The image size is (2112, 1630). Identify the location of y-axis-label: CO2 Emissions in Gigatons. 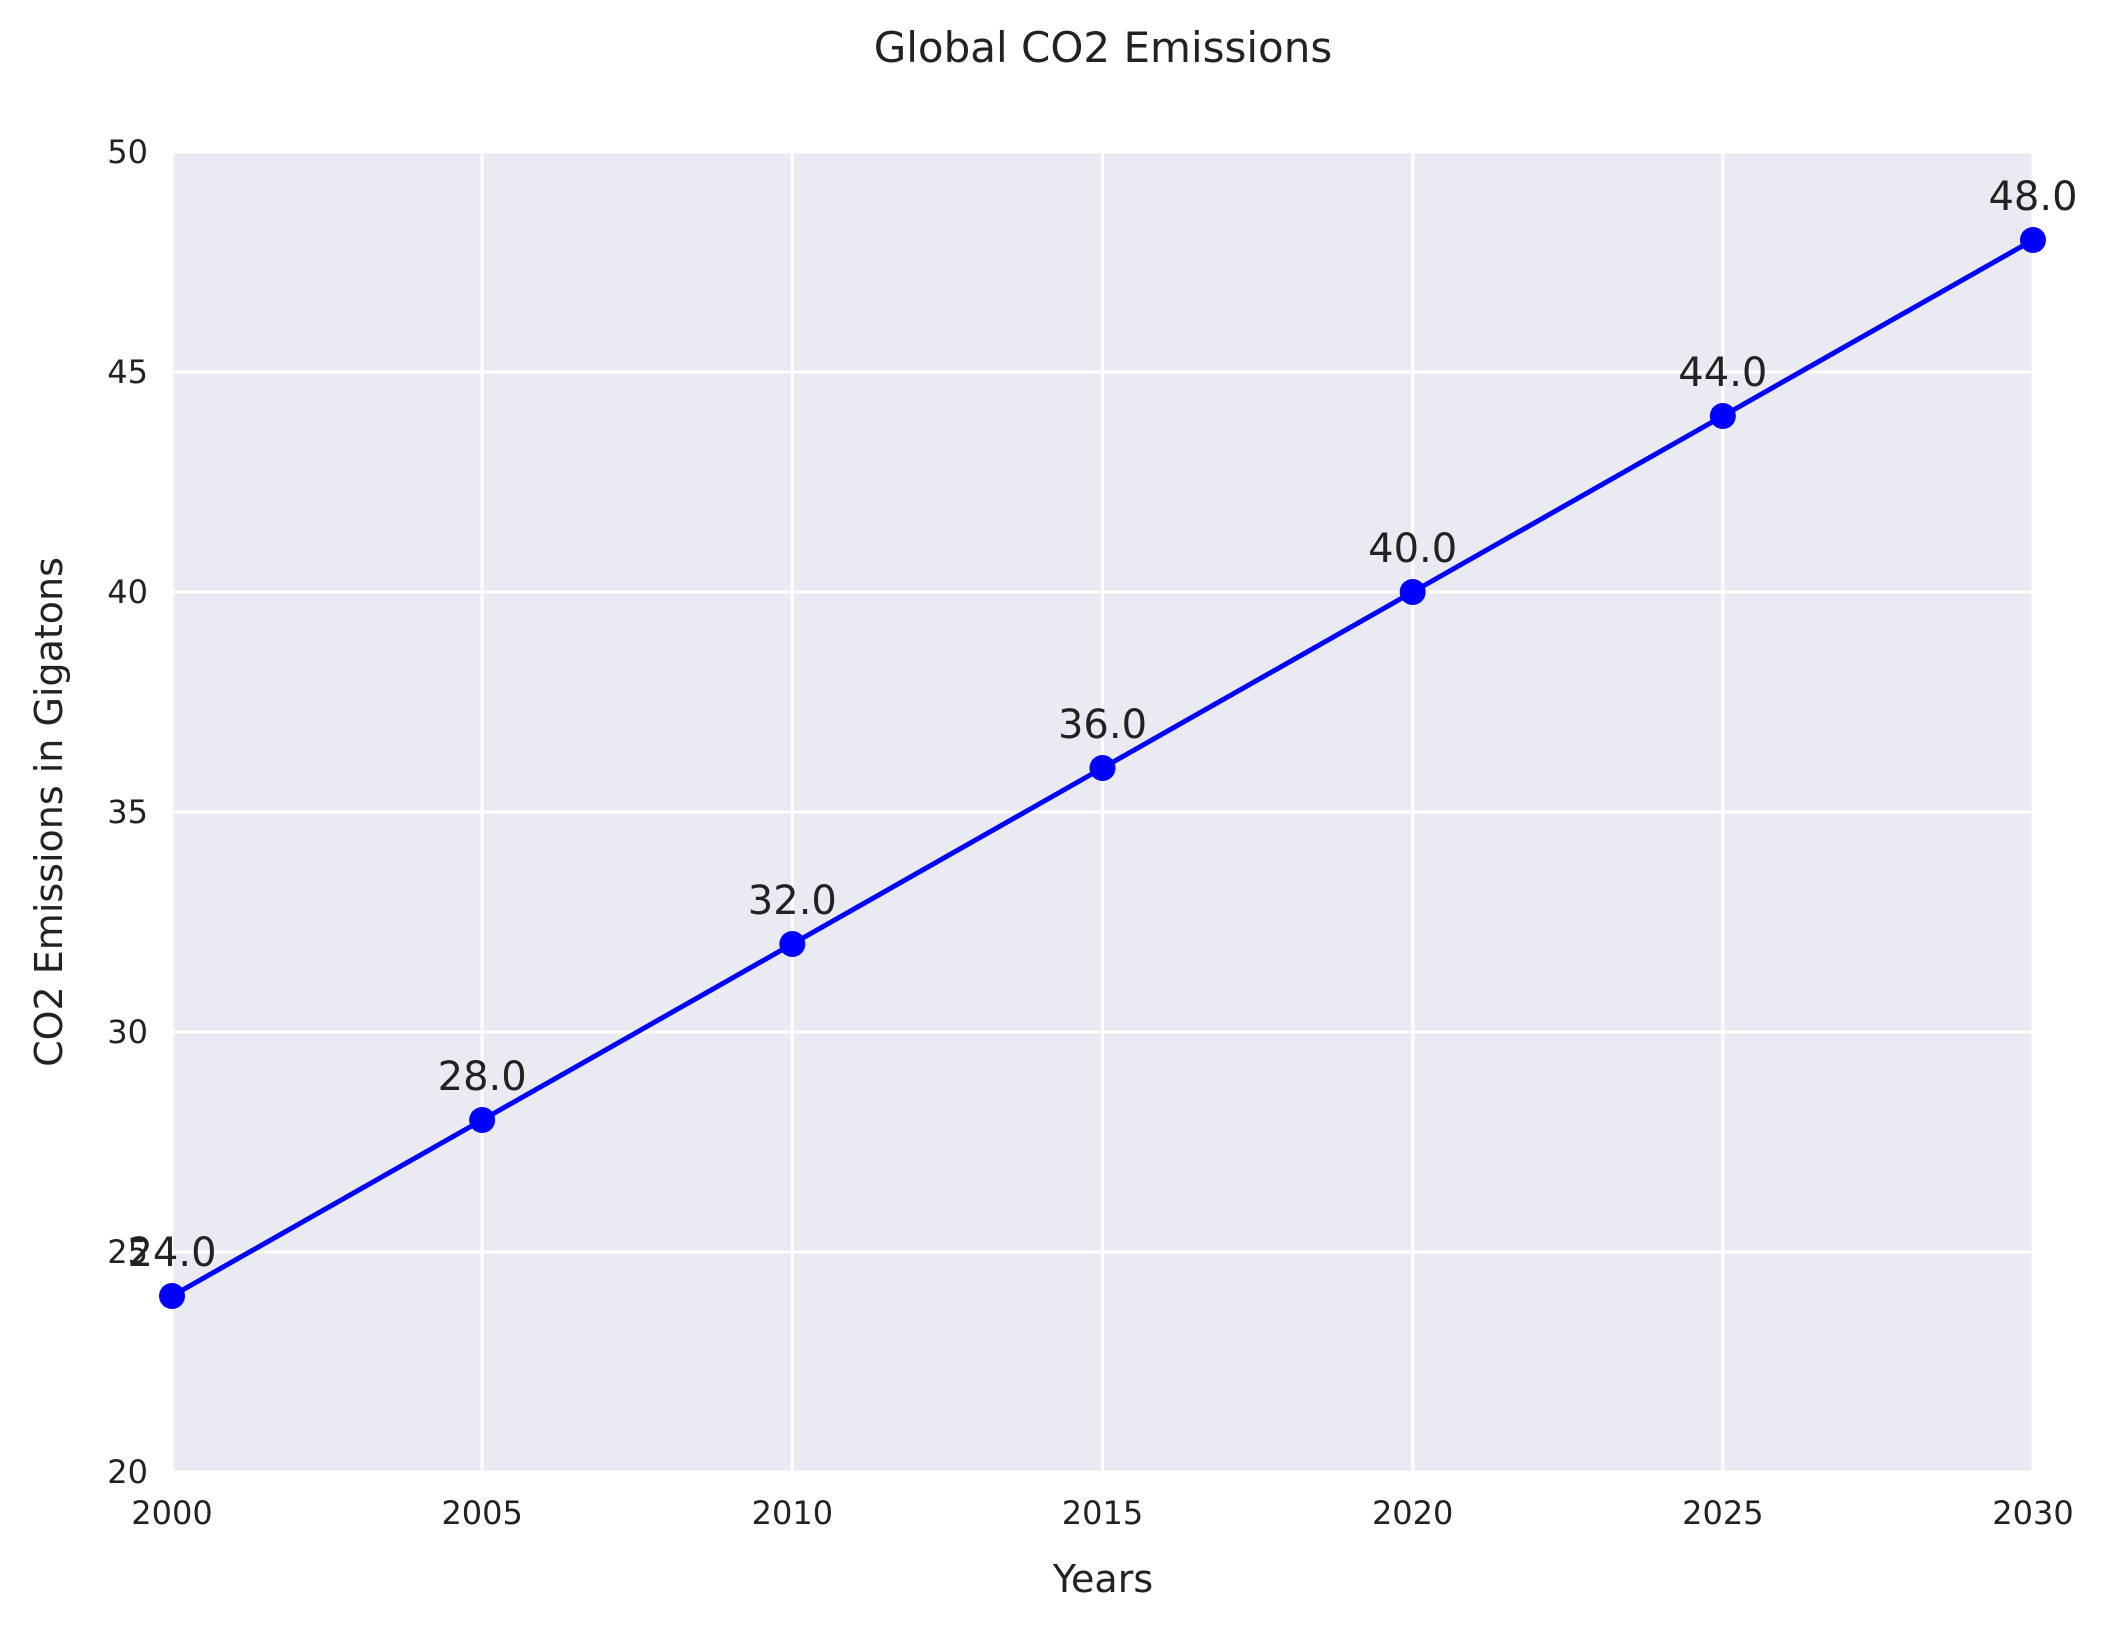
(49, 812).